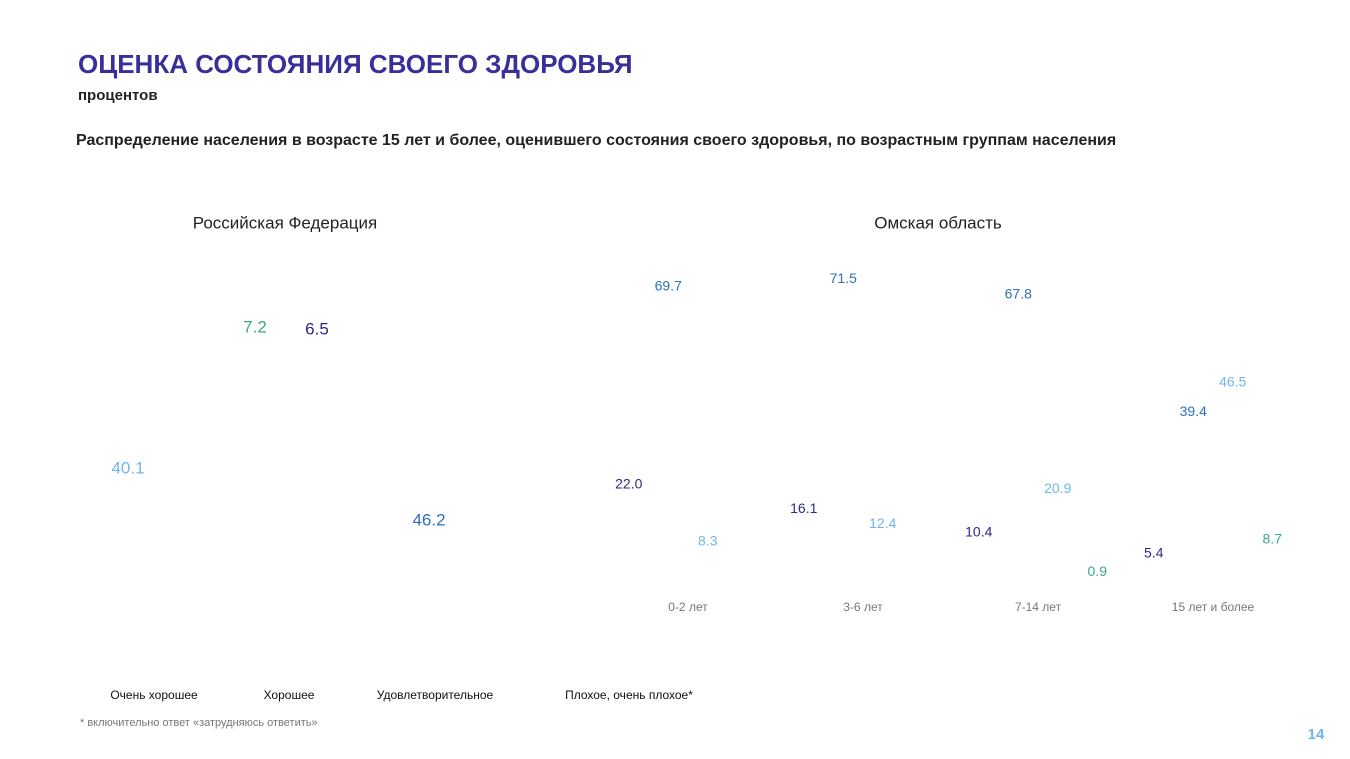 This screenshot has width=1350, height=759. Describe the element at coordinates (1098, 571) in the screenshot. I see `bar-label: 0.9` at that location.